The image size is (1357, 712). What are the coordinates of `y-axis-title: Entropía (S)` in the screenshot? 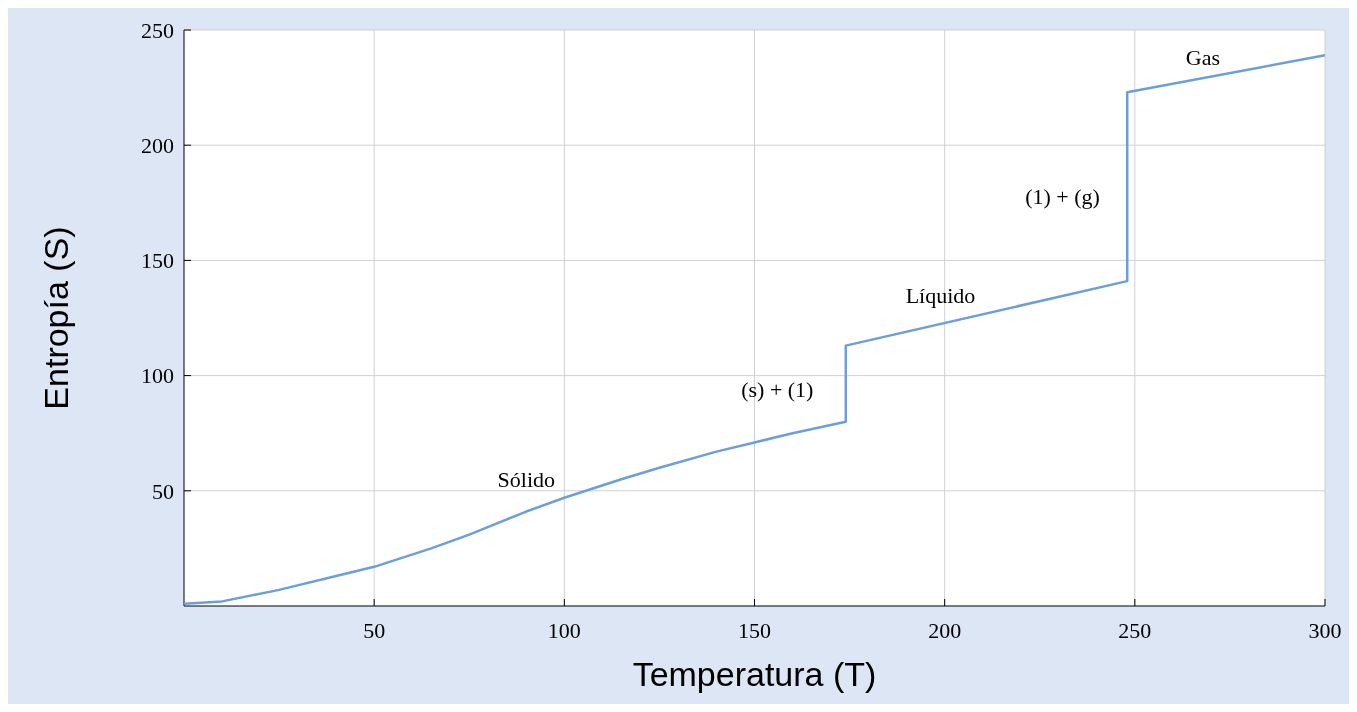 It's located at (56, 318).